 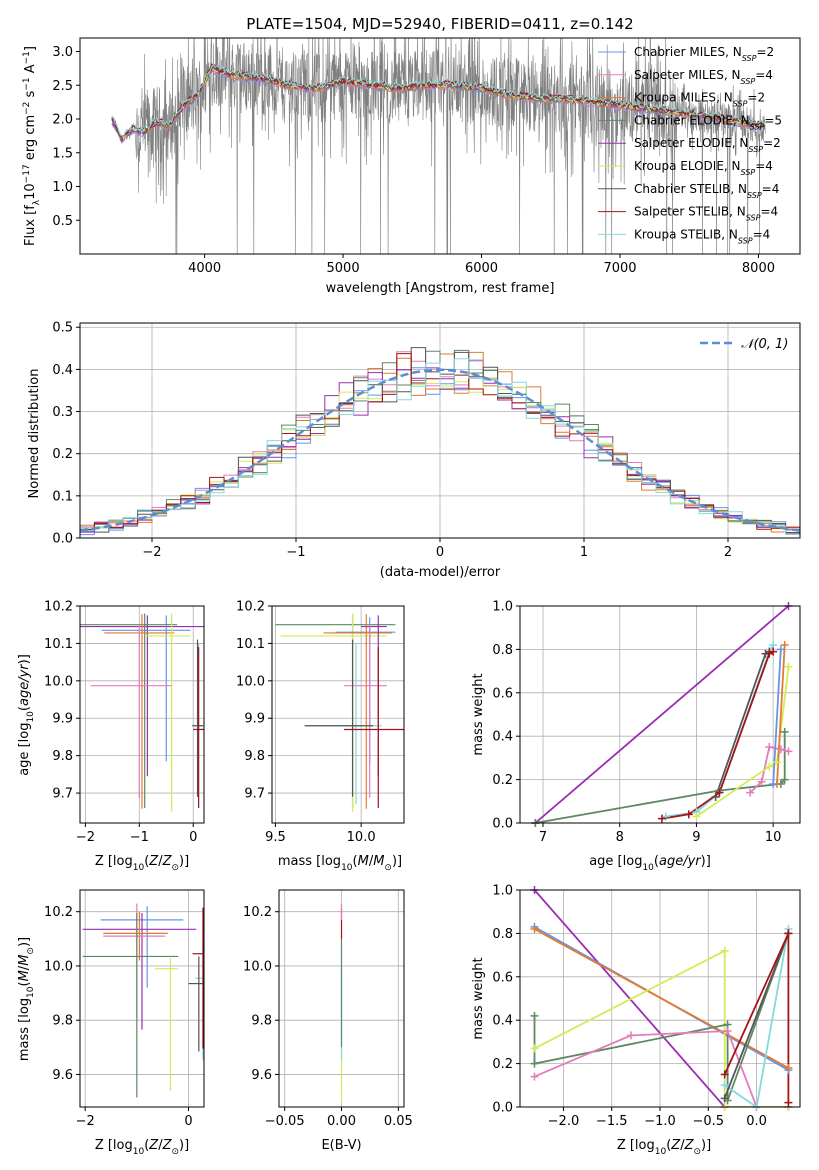 What do you see at coordinates (703, 77) in the screenshot?
I see `legend-entry-1: Salpeter MILES, NSSP=4` at bounding box center [703, 77].